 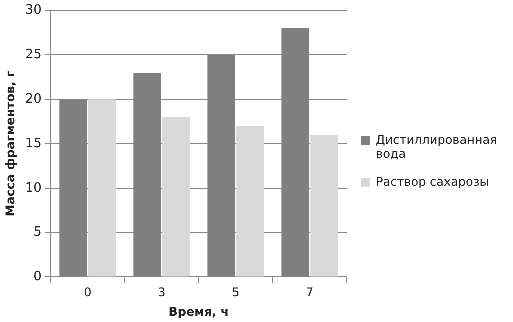 What do you see at coordinates (162, 293) in the screenshot?
I see `x-tick-label: 3` at bounding box center [162, 293].